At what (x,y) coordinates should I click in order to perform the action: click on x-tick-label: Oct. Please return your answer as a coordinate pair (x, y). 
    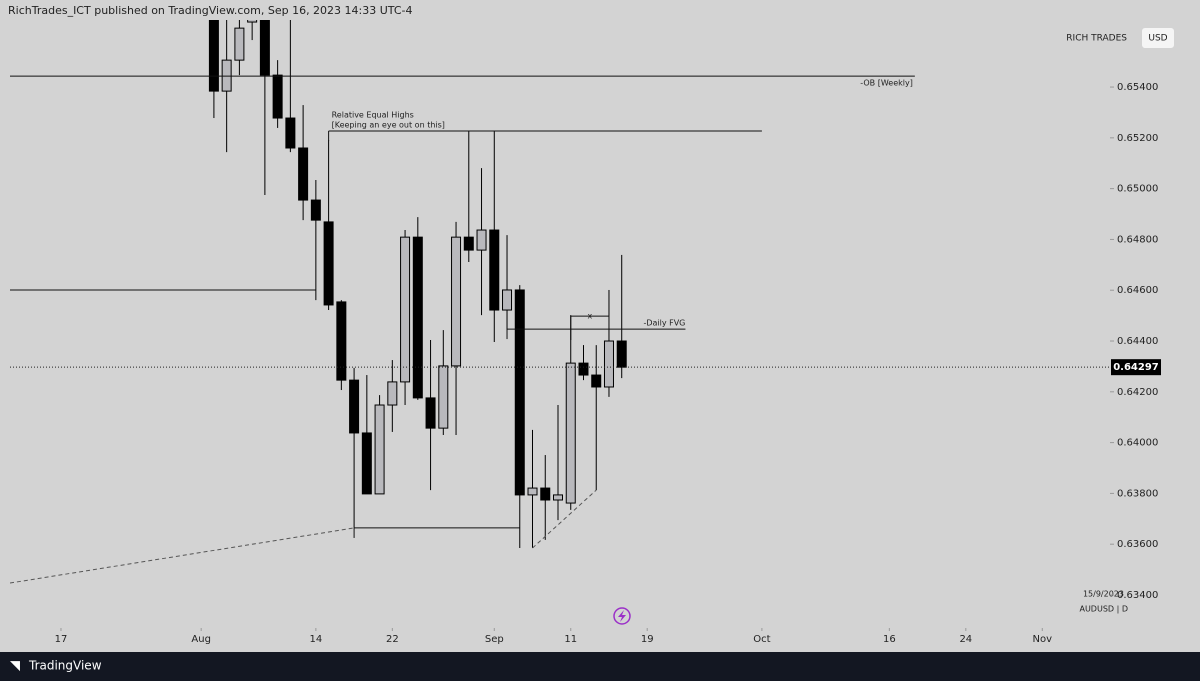
    Looking at the image, I should click on (761, 639).